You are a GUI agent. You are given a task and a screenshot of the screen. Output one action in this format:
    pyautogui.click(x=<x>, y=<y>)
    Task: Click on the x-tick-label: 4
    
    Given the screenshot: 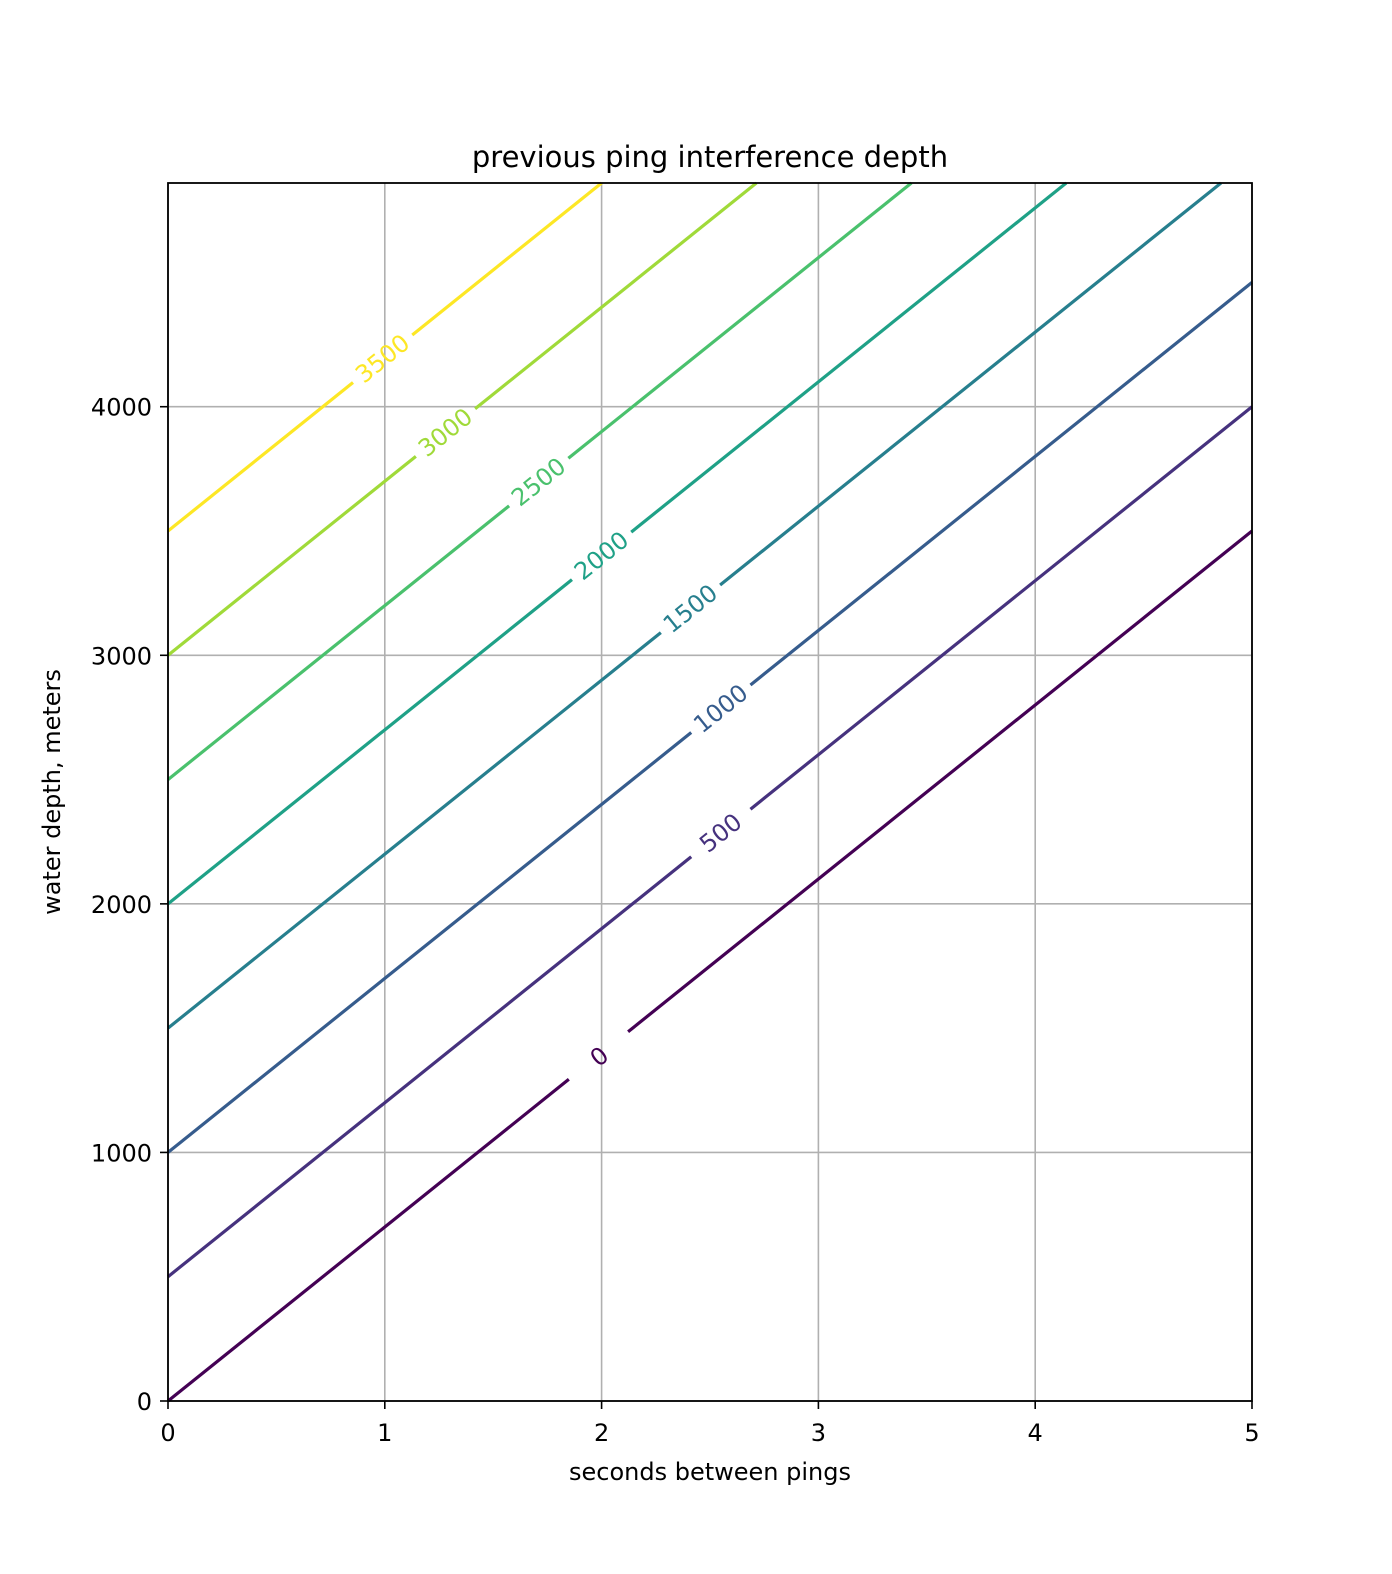 What is the action you would take?
    pyautogui.click(x=1035, y=1433)
    